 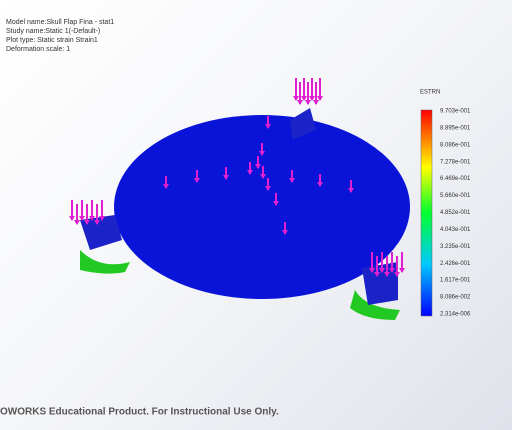 I want to click on legend-label: 5.660e-001, so click(x=455, y=196).